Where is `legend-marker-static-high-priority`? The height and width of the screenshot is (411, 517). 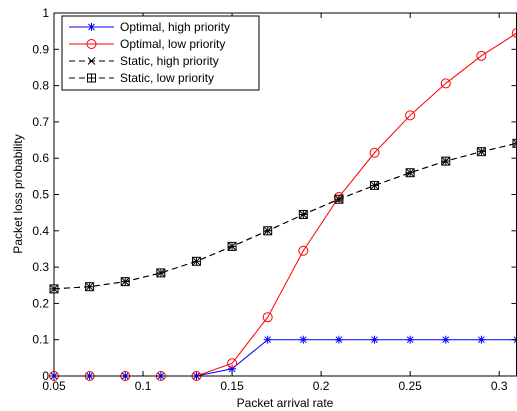 legend-marker-static-high-priority is located at coordinates (91, 61).